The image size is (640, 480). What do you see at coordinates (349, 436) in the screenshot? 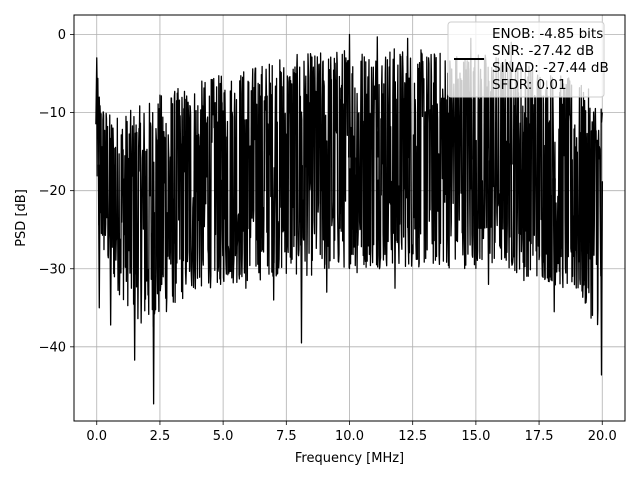
I see `x-tick-label: 10.0` at bounding box center [349, 436].